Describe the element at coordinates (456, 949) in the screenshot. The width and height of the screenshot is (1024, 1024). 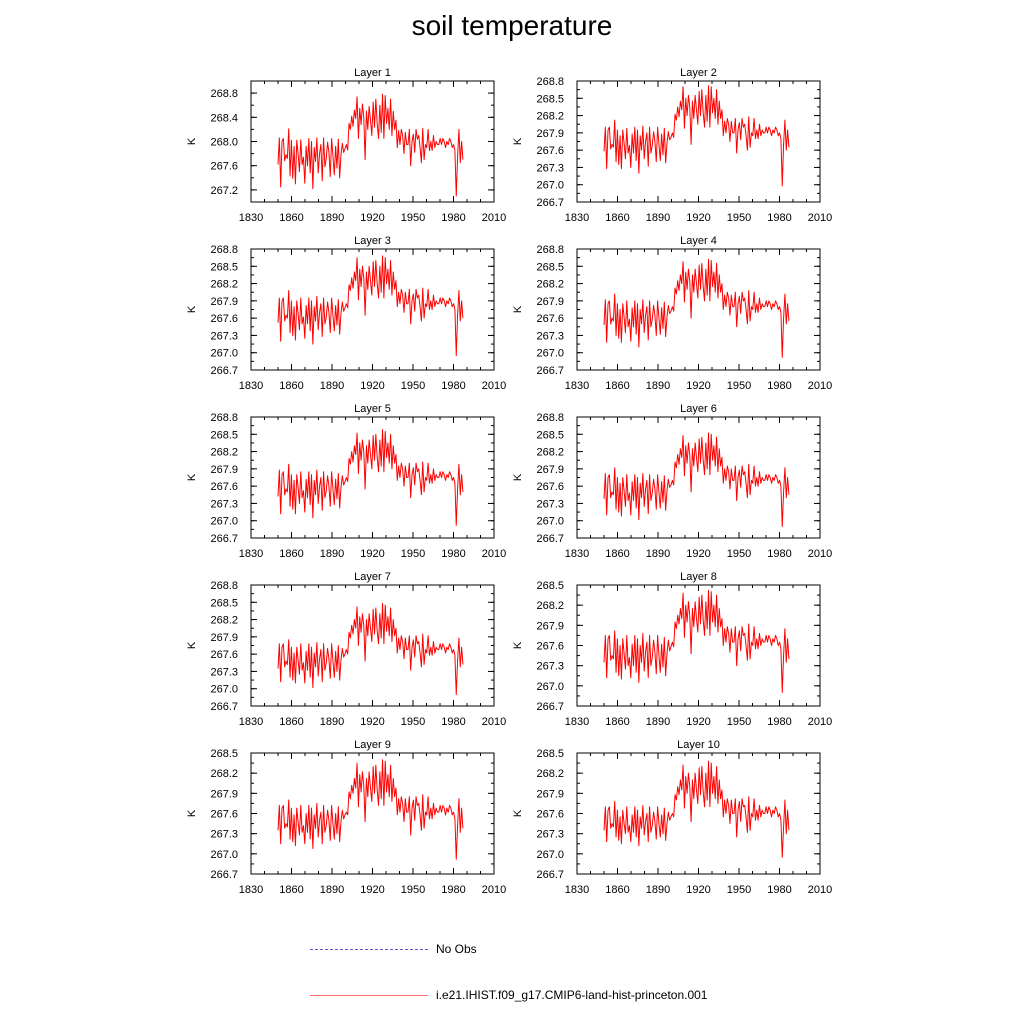
I see `legend-label-no-obs: No Obs` at that location.